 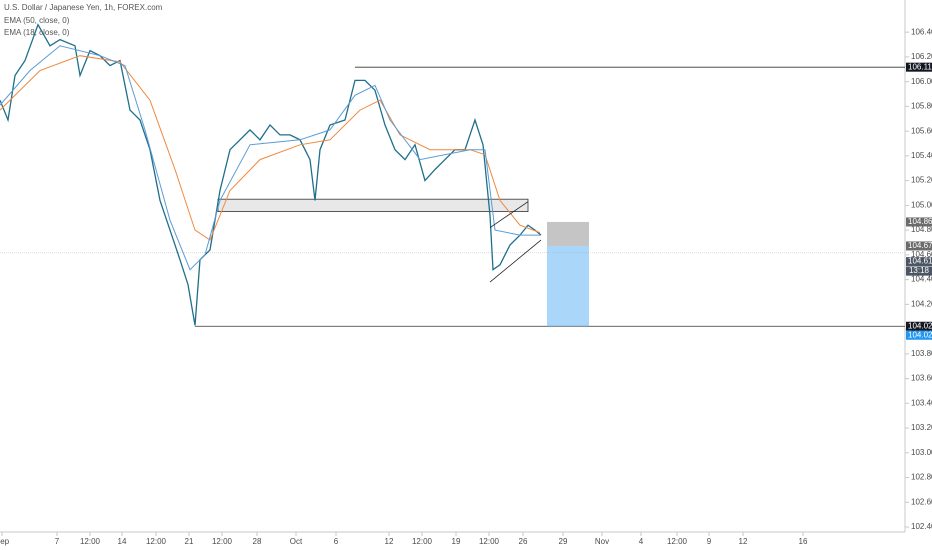 What do you see at coordinates (37, 20) in the screenshot?
I see `legend-entry: EMA (50, close, 0)` at bounding box center [37, 20].